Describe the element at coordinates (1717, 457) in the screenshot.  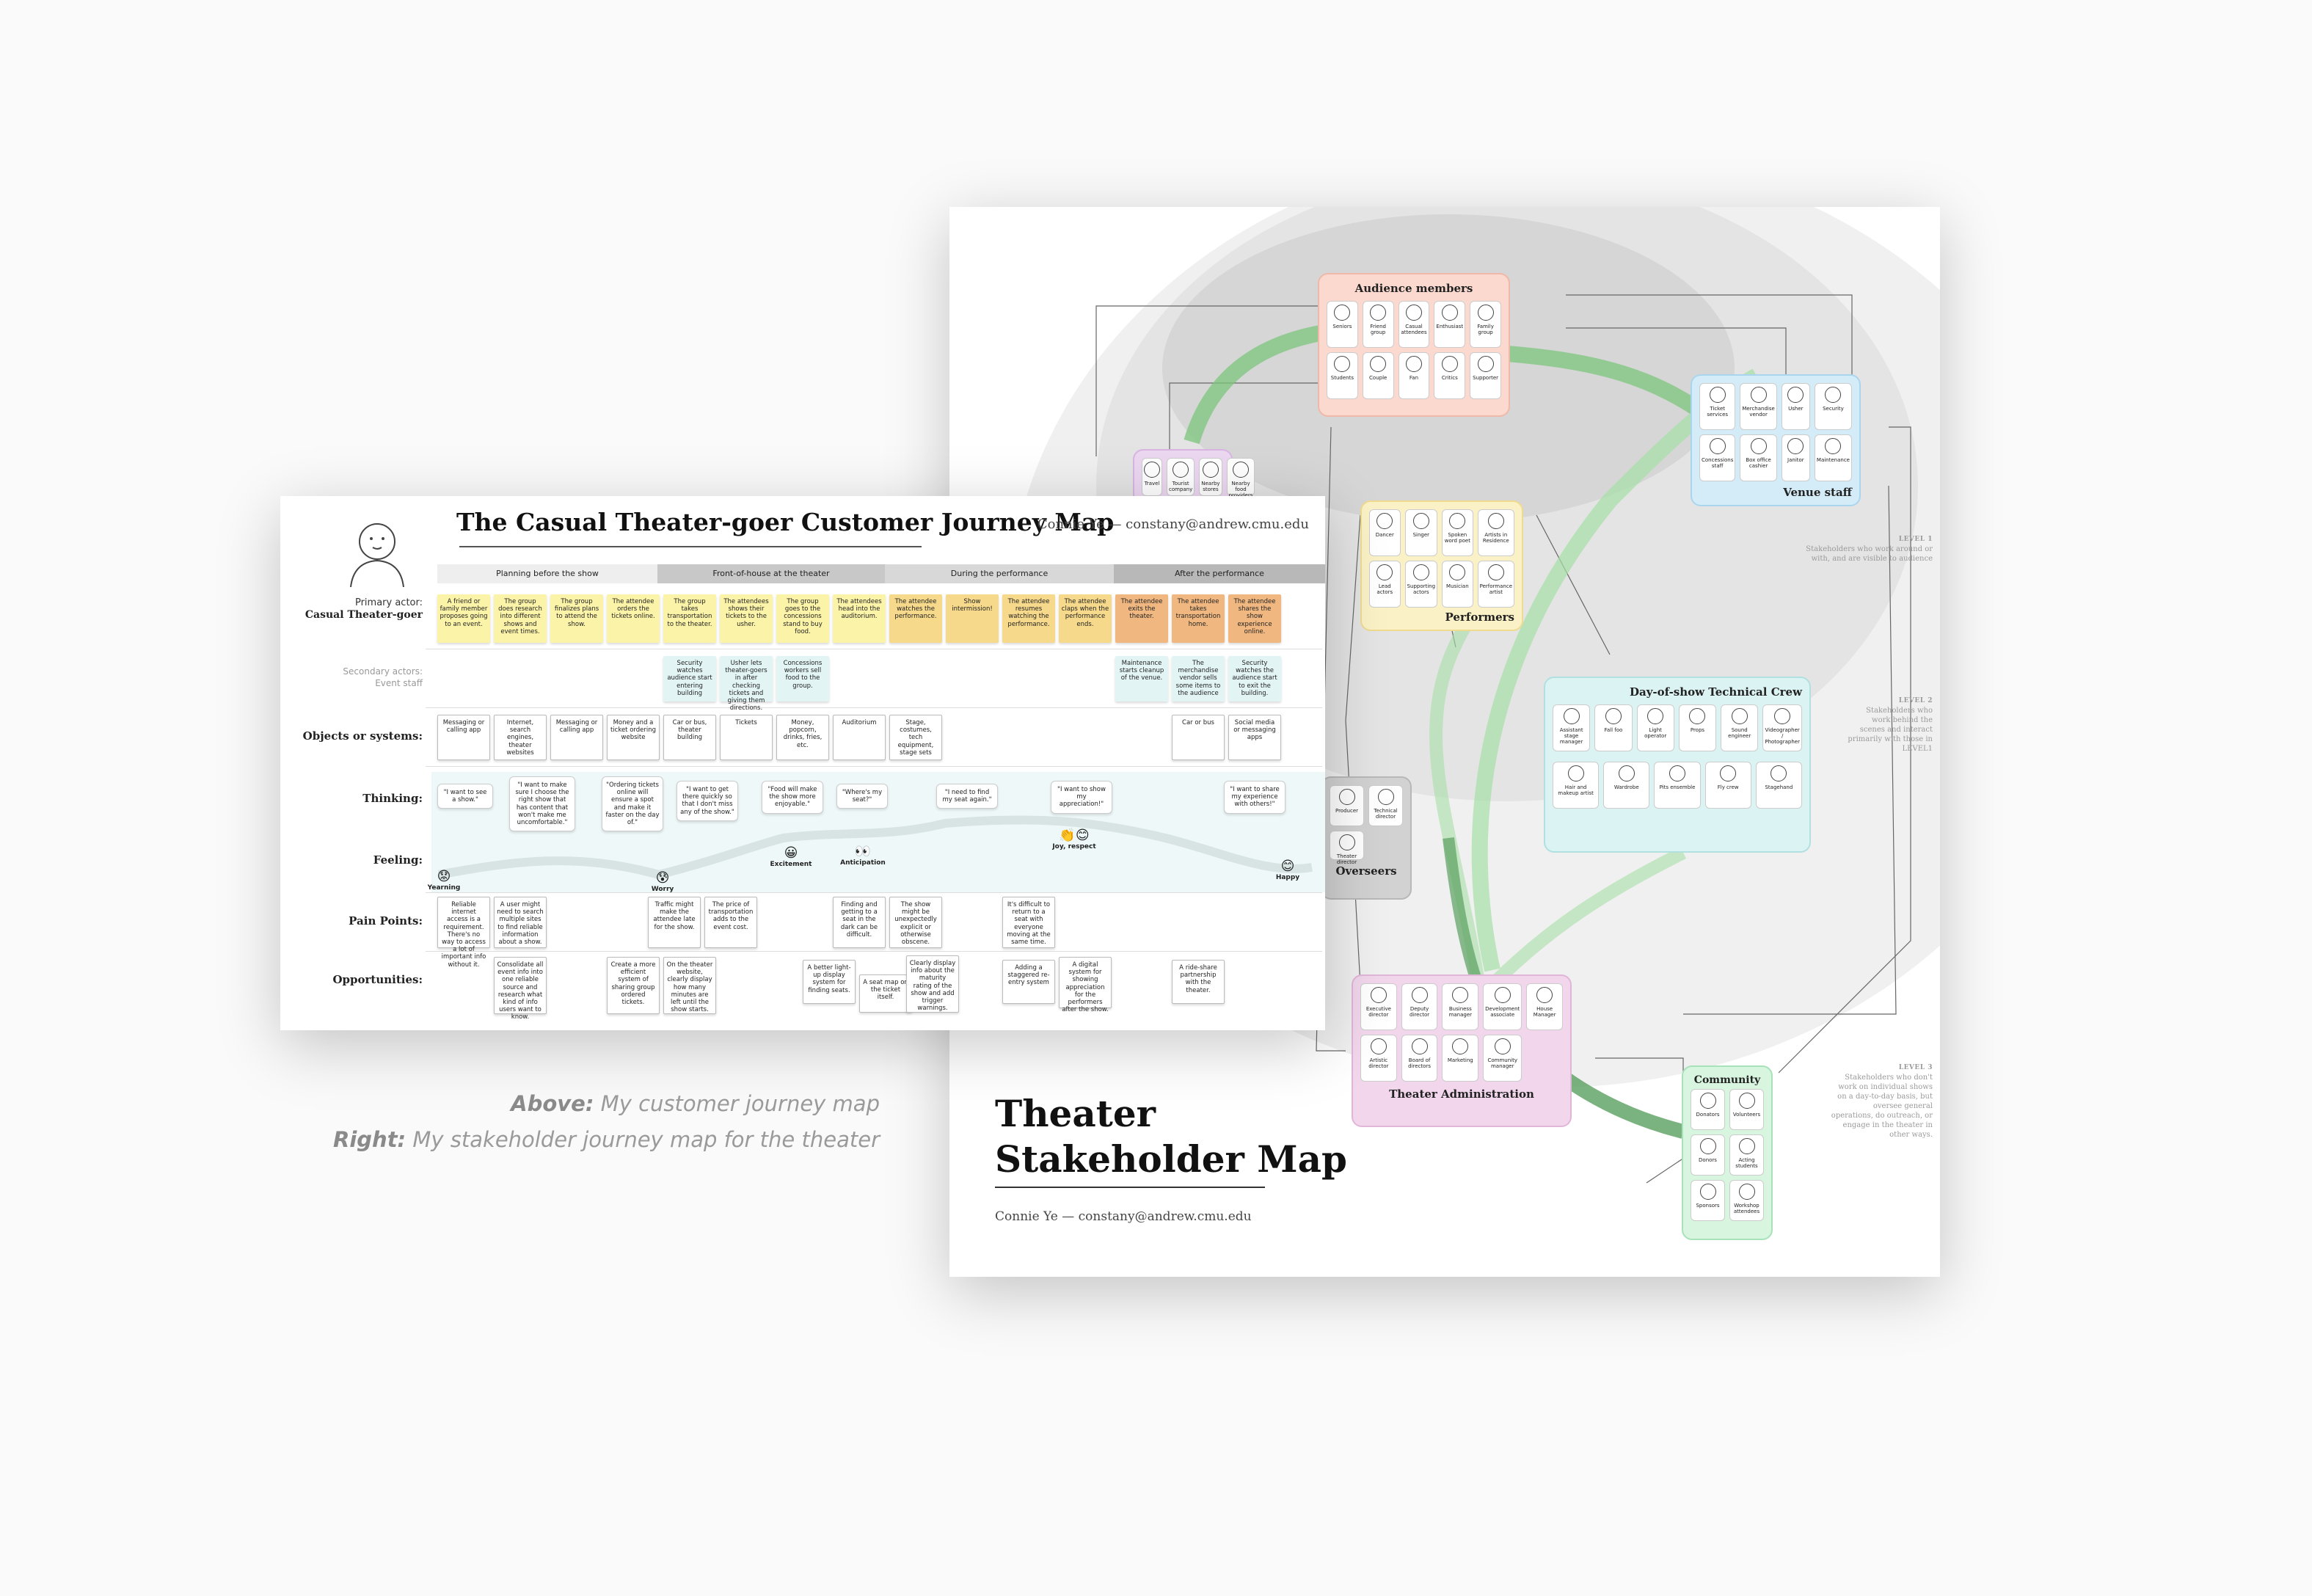
I see `stakeholder-card: Concessions staff` at that location.